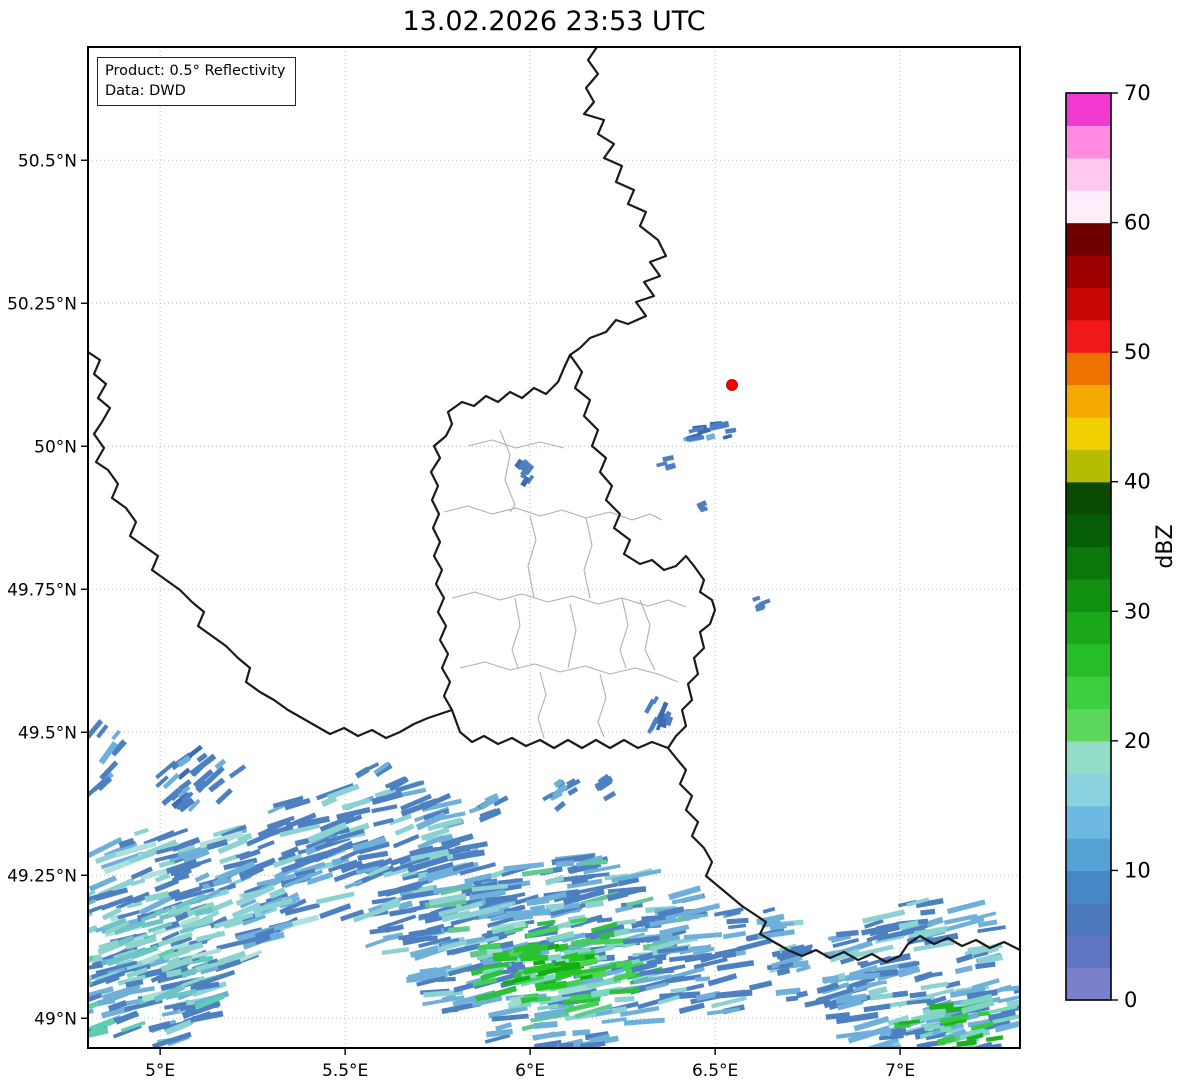 This screenshot has height=1081, width=1202. What do you see at coordinates (365, 833) in the screenshot?
I see `radar-echo-region-central-left-band` at bounding box center [365, 833].